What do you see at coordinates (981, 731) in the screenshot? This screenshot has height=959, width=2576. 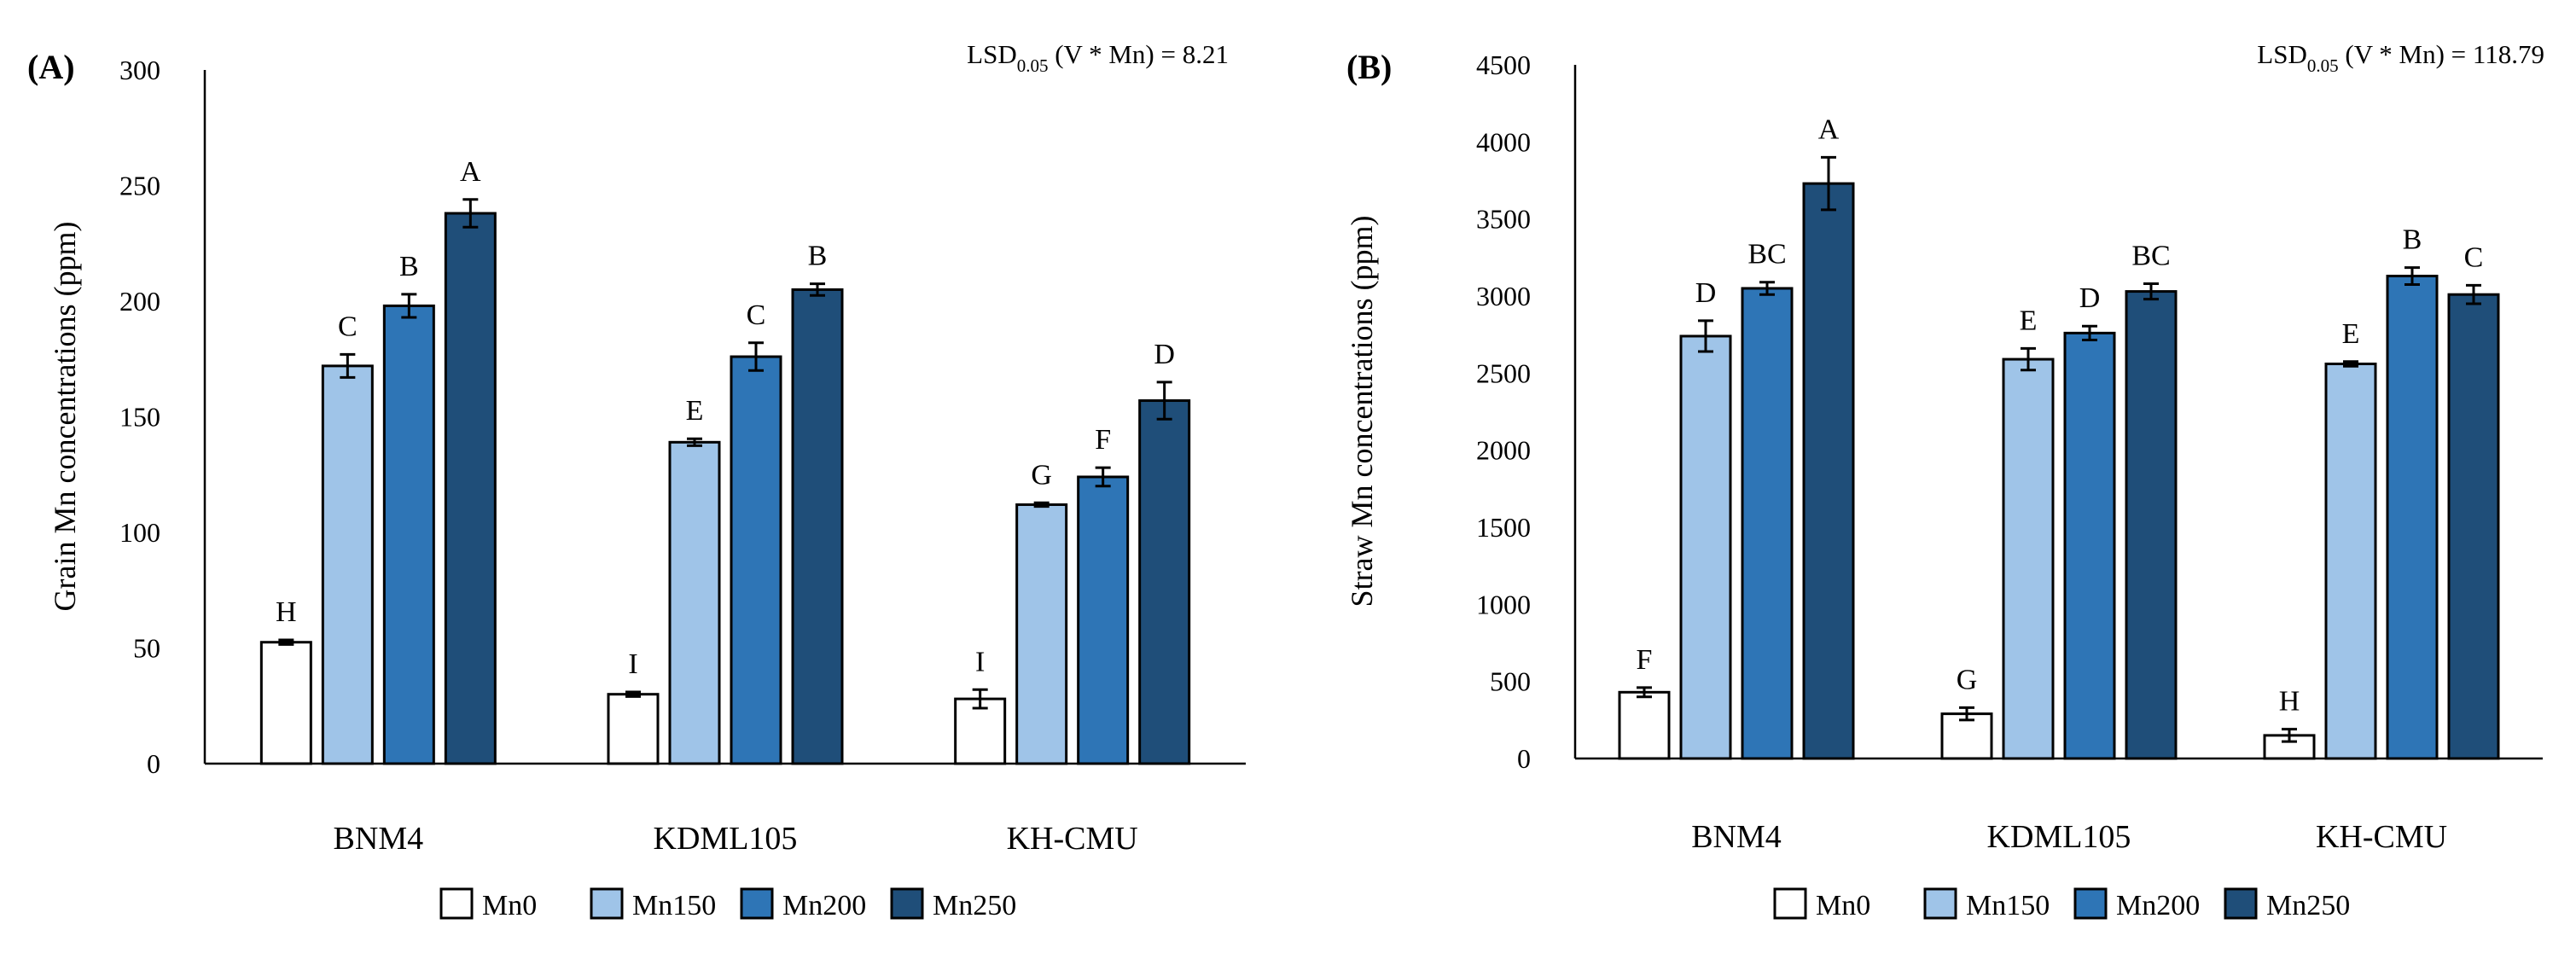 I see `bar-mn0-kh-cmu` at bounding box center [981, 731].